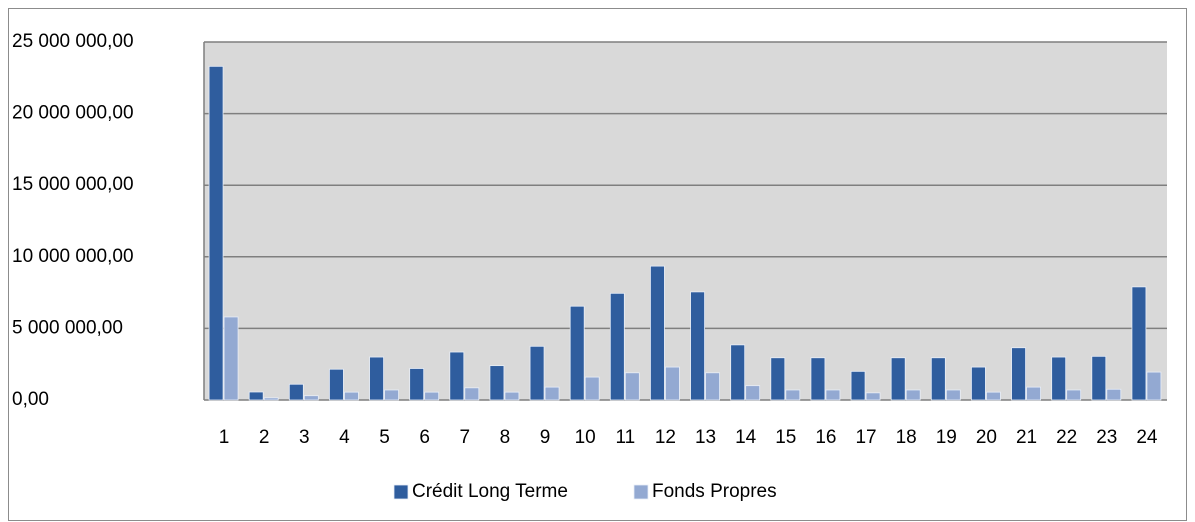 This screenshot has height=522, width=1195. What do you see at coordinates (73, 184) in the screenshot?
I see `y-tick-label: 15 000 000,00` at bounding box center [73, 184].